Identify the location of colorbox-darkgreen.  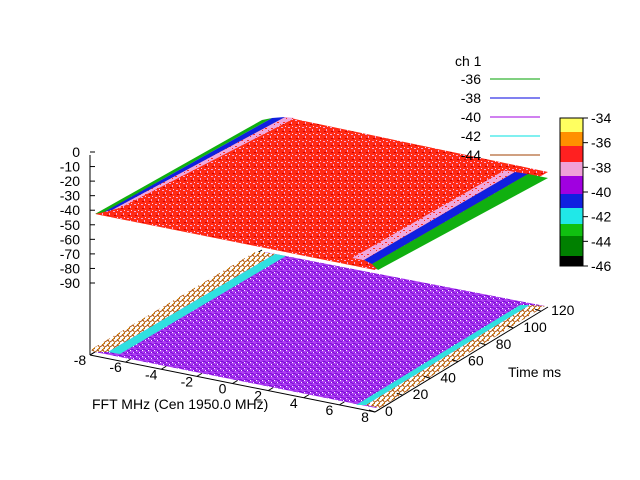
(571, 246).